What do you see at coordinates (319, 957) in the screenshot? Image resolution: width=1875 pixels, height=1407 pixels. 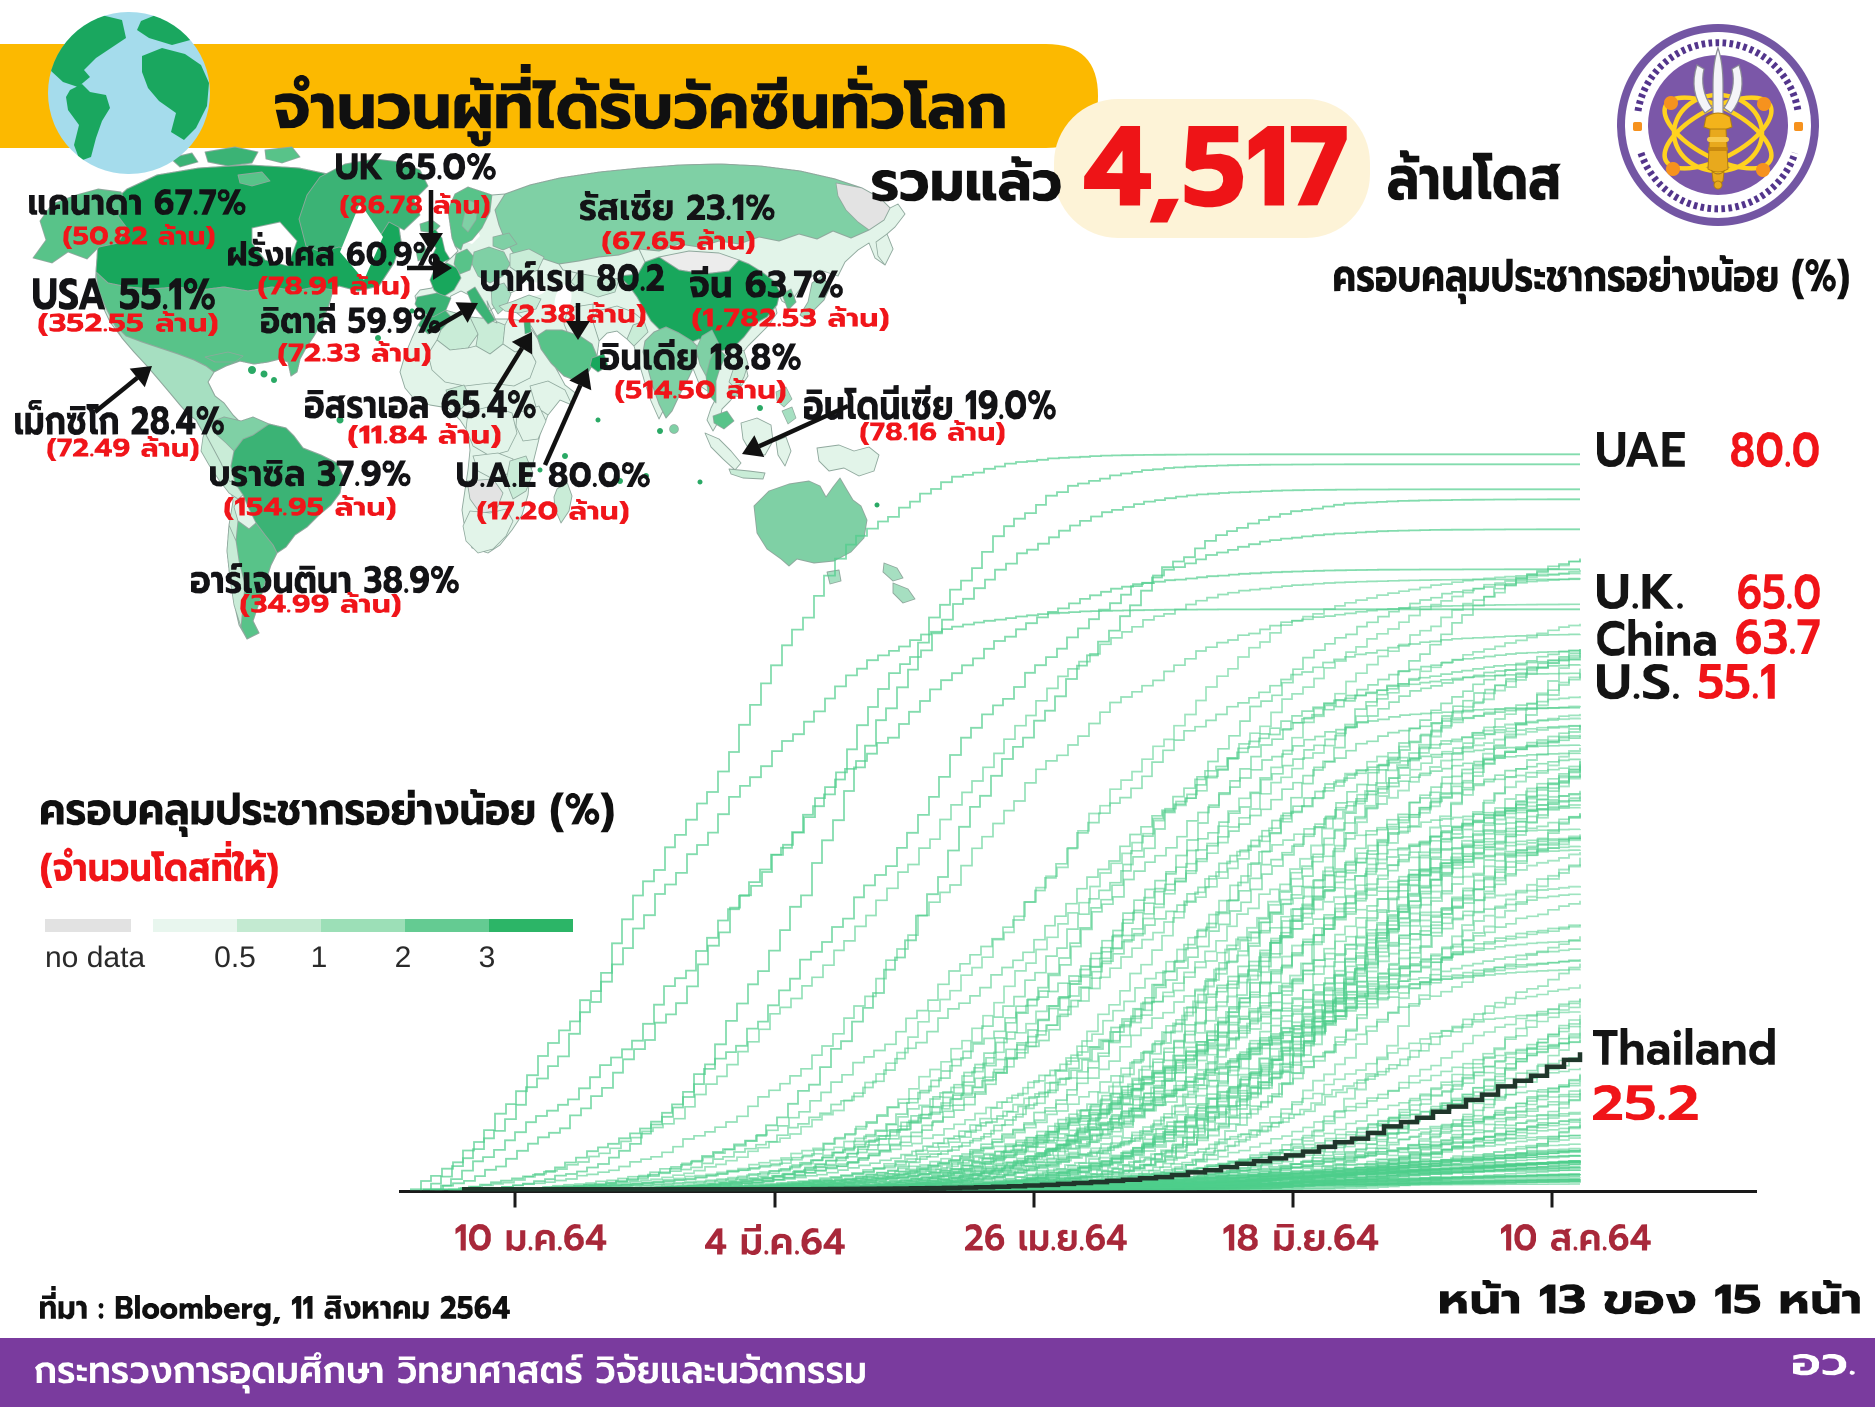 I see `svg-text: 1` at bounding box center [319, 957].